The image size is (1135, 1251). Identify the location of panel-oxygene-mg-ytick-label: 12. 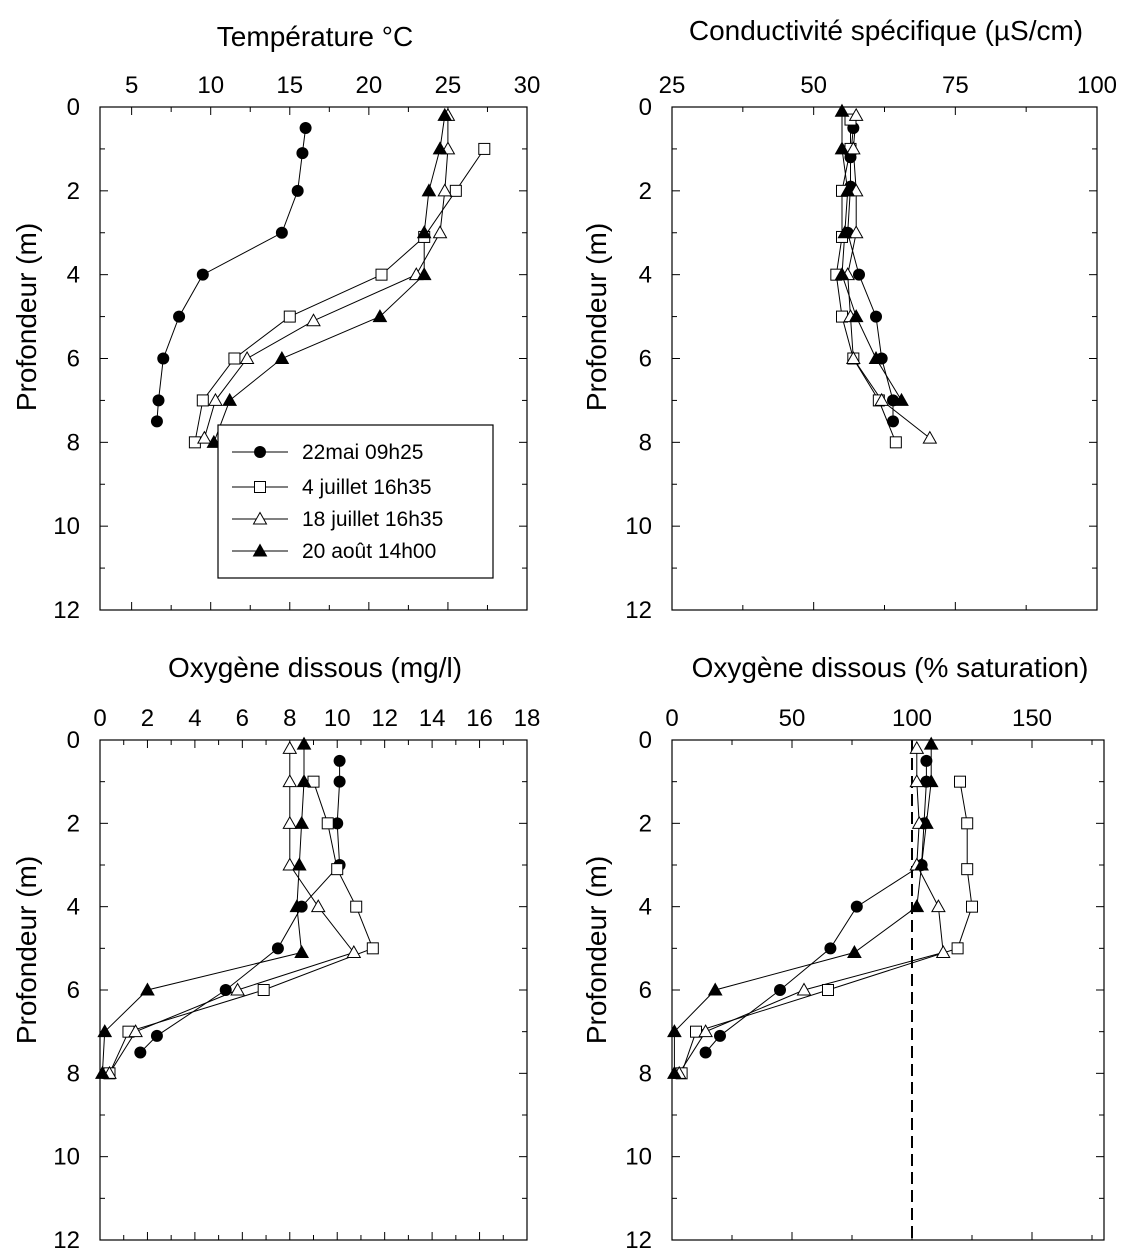
(66, 1239).